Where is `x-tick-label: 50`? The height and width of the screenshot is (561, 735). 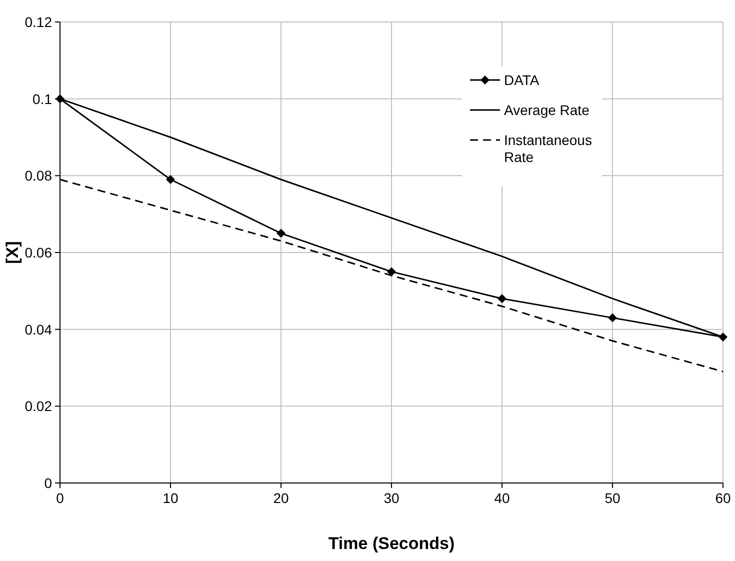 x-tick-label: 50 is located at coordinates (612, 498).